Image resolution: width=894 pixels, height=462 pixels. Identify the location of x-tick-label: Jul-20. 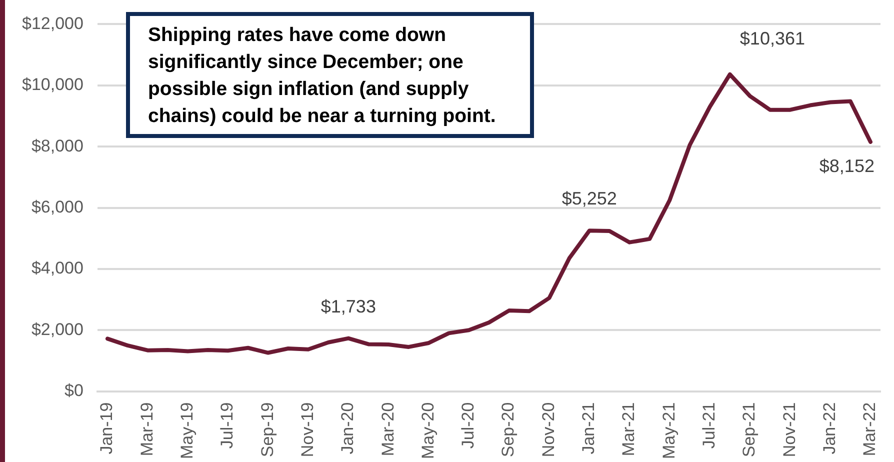
(468, 425).